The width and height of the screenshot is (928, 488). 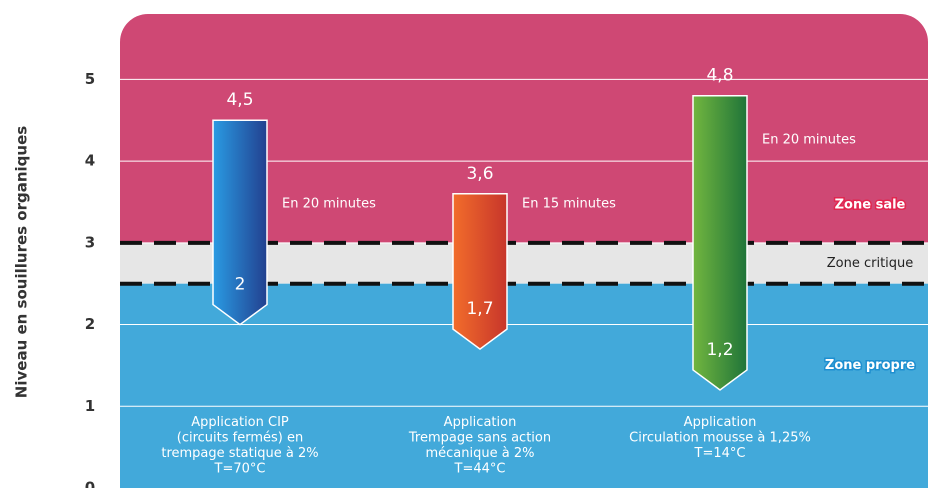 What do you see at coordinates (90, 161) in the screenshot?
I see `y-tick-label: 4` at bounding box center [90, 161].